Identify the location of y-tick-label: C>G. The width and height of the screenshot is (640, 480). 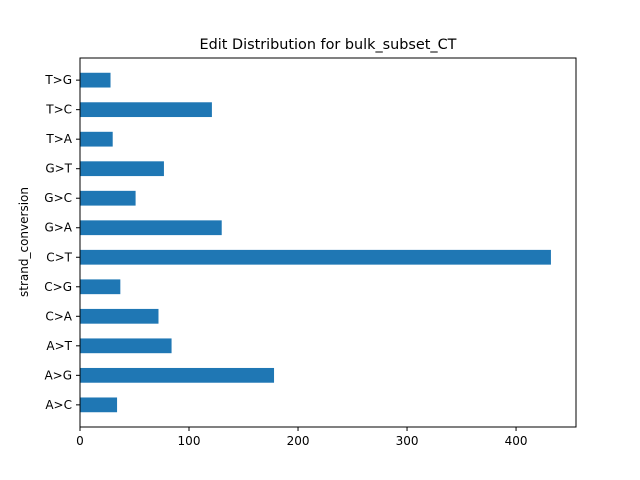
(58, 287).